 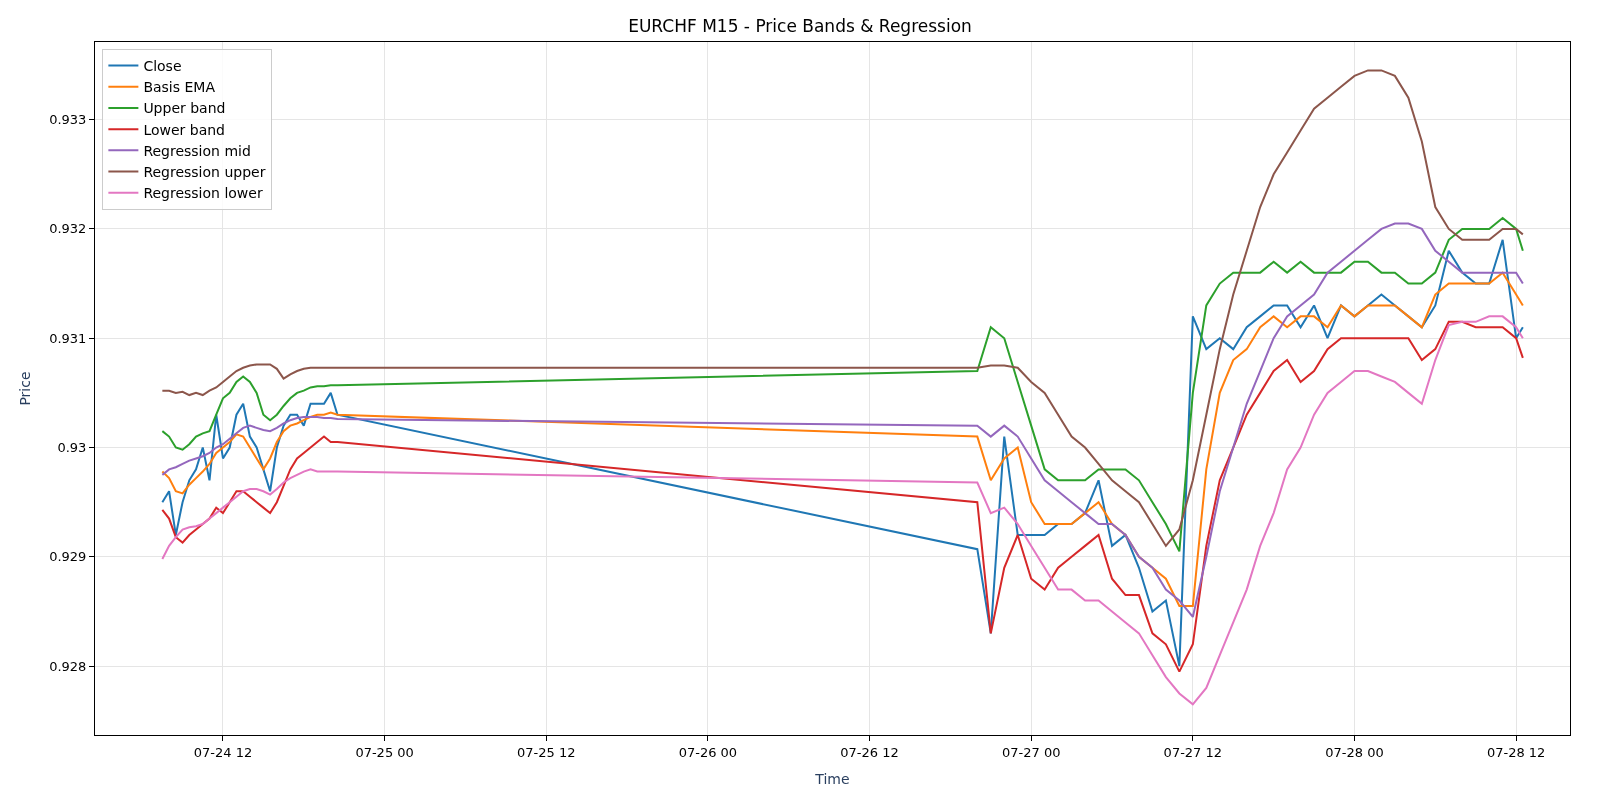 What do you see at coordinates (1354, 752) in the screenshot?
I see `x-tick-label: 07-28 00` at bounding box center [1354, 752].